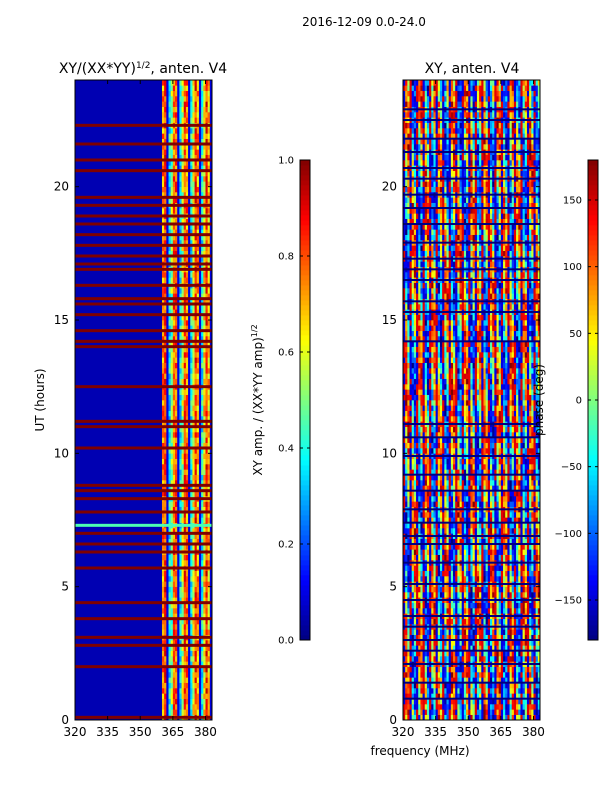 The height and width of the screenshot is (804, 600). Describe the element at coordinates (188, 69) in the screenshot. I see `amplitude-title-tail: , anten. V4` at that location.